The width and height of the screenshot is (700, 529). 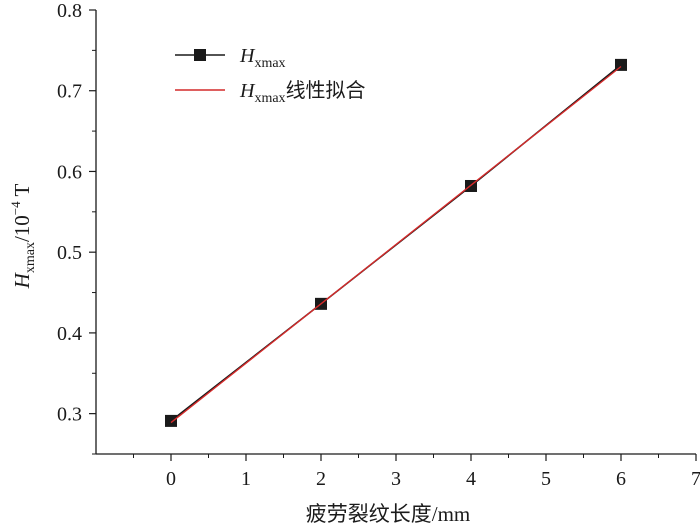 What do you see at coordinates (388, 514) in the screenshot?
I see `x-axis-title: 疲劳裂纹长度/mm` at bounding box center [388, 514].